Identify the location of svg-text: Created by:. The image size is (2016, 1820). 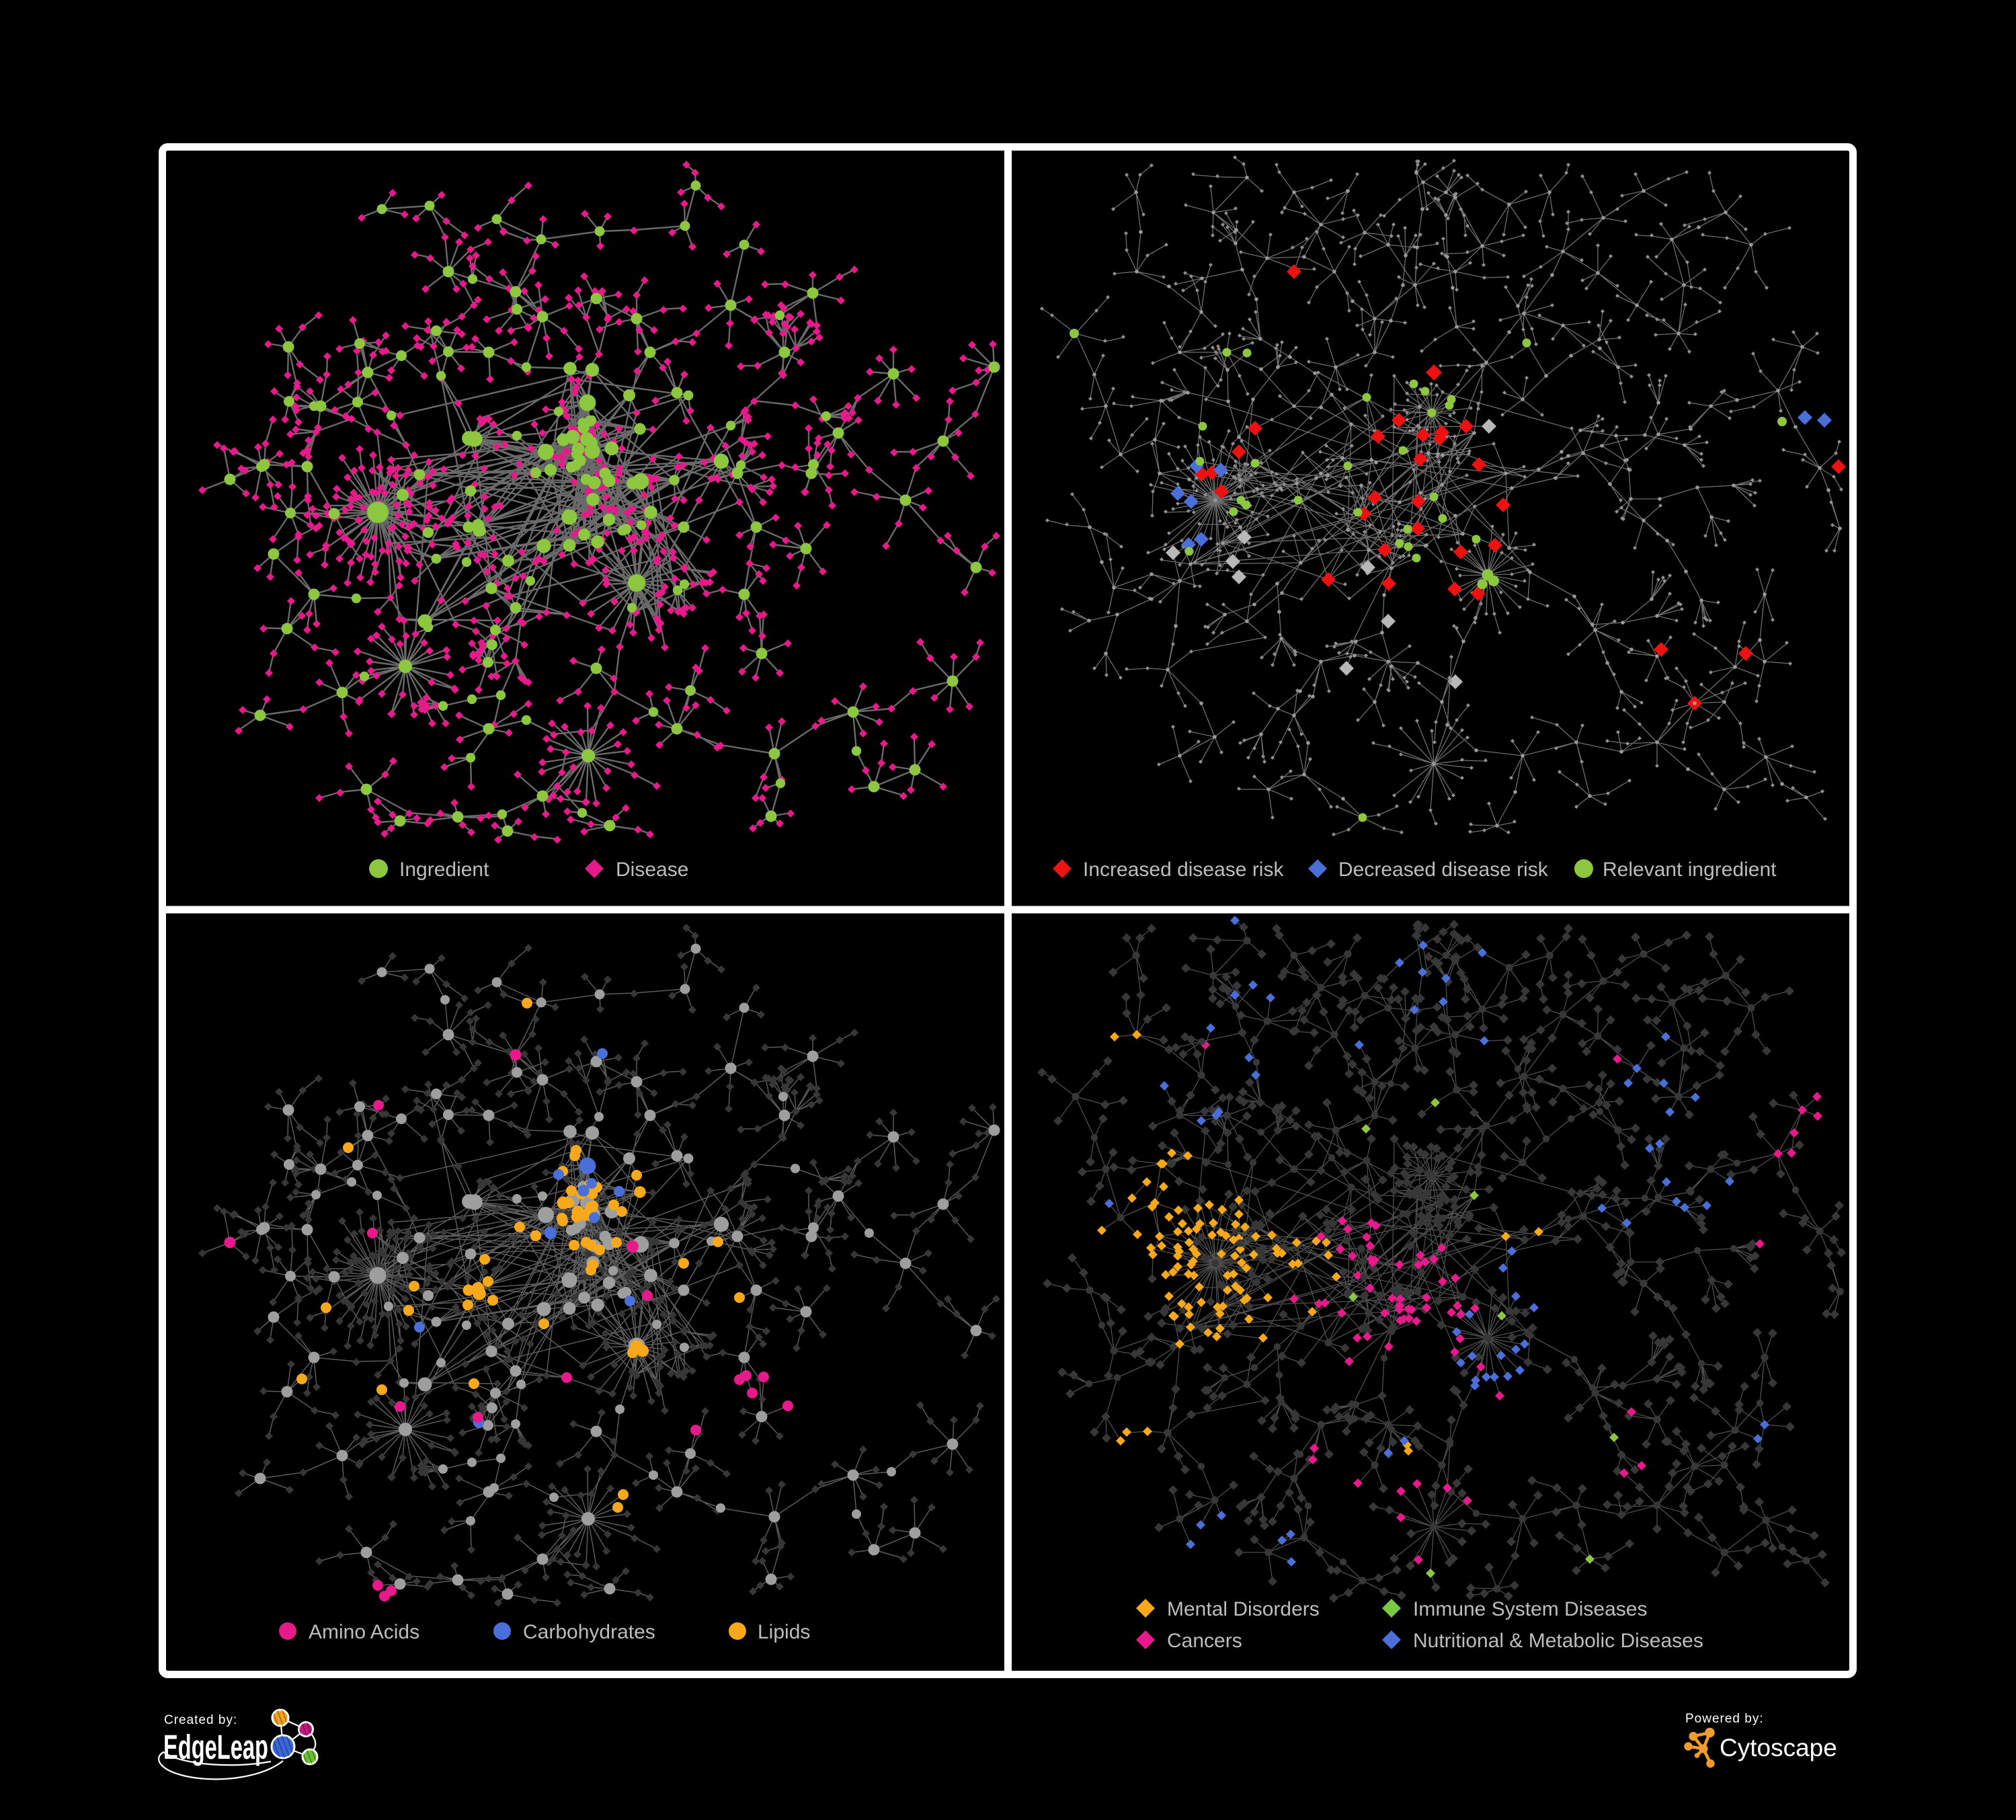
(200, 1720).